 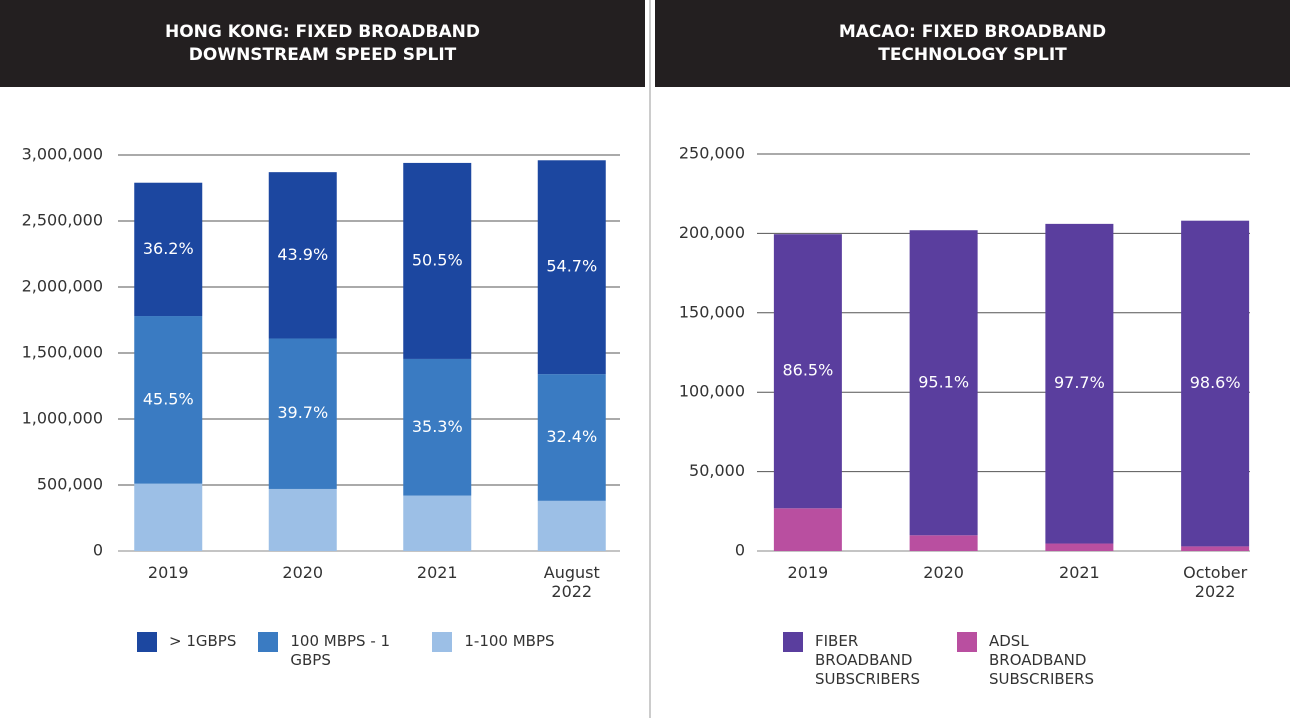 What do you see at coordinates (712, 153) in the screenshot?
I see `y-tick-label: 250,000` at bounding box center [712, 153].